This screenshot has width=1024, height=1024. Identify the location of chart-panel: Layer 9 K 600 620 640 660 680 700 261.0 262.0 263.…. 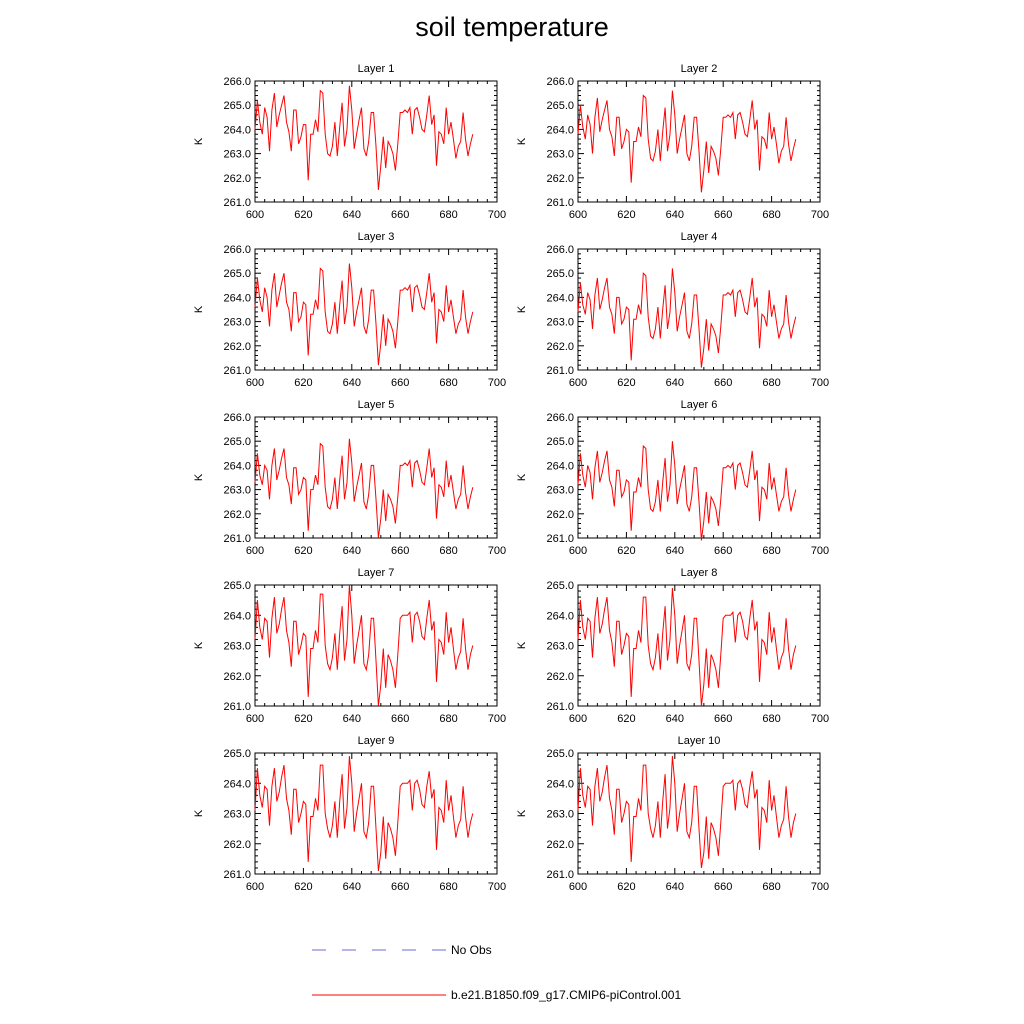
(349, 814).